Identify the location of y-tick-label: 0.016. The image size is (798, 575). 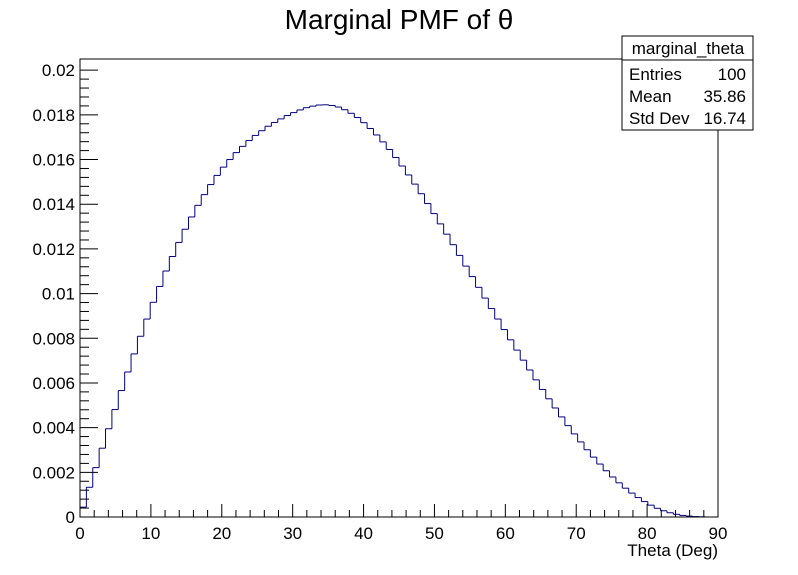
(53, 160).